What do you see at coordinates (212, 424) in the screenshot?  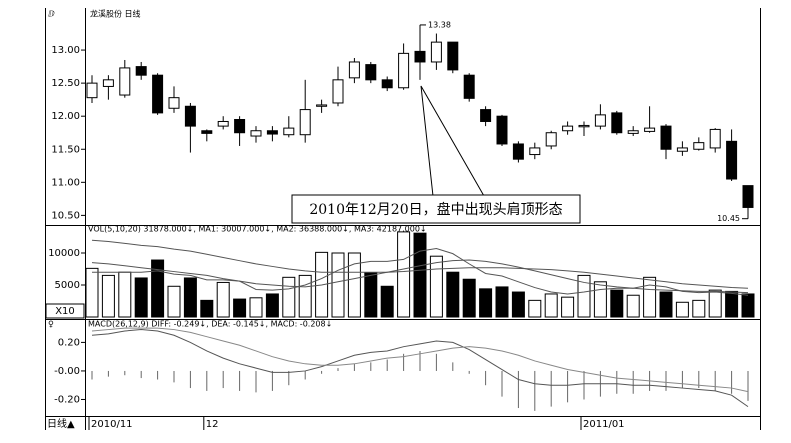 I see `x-tick-label: 12` at bounding box center [212, 424].